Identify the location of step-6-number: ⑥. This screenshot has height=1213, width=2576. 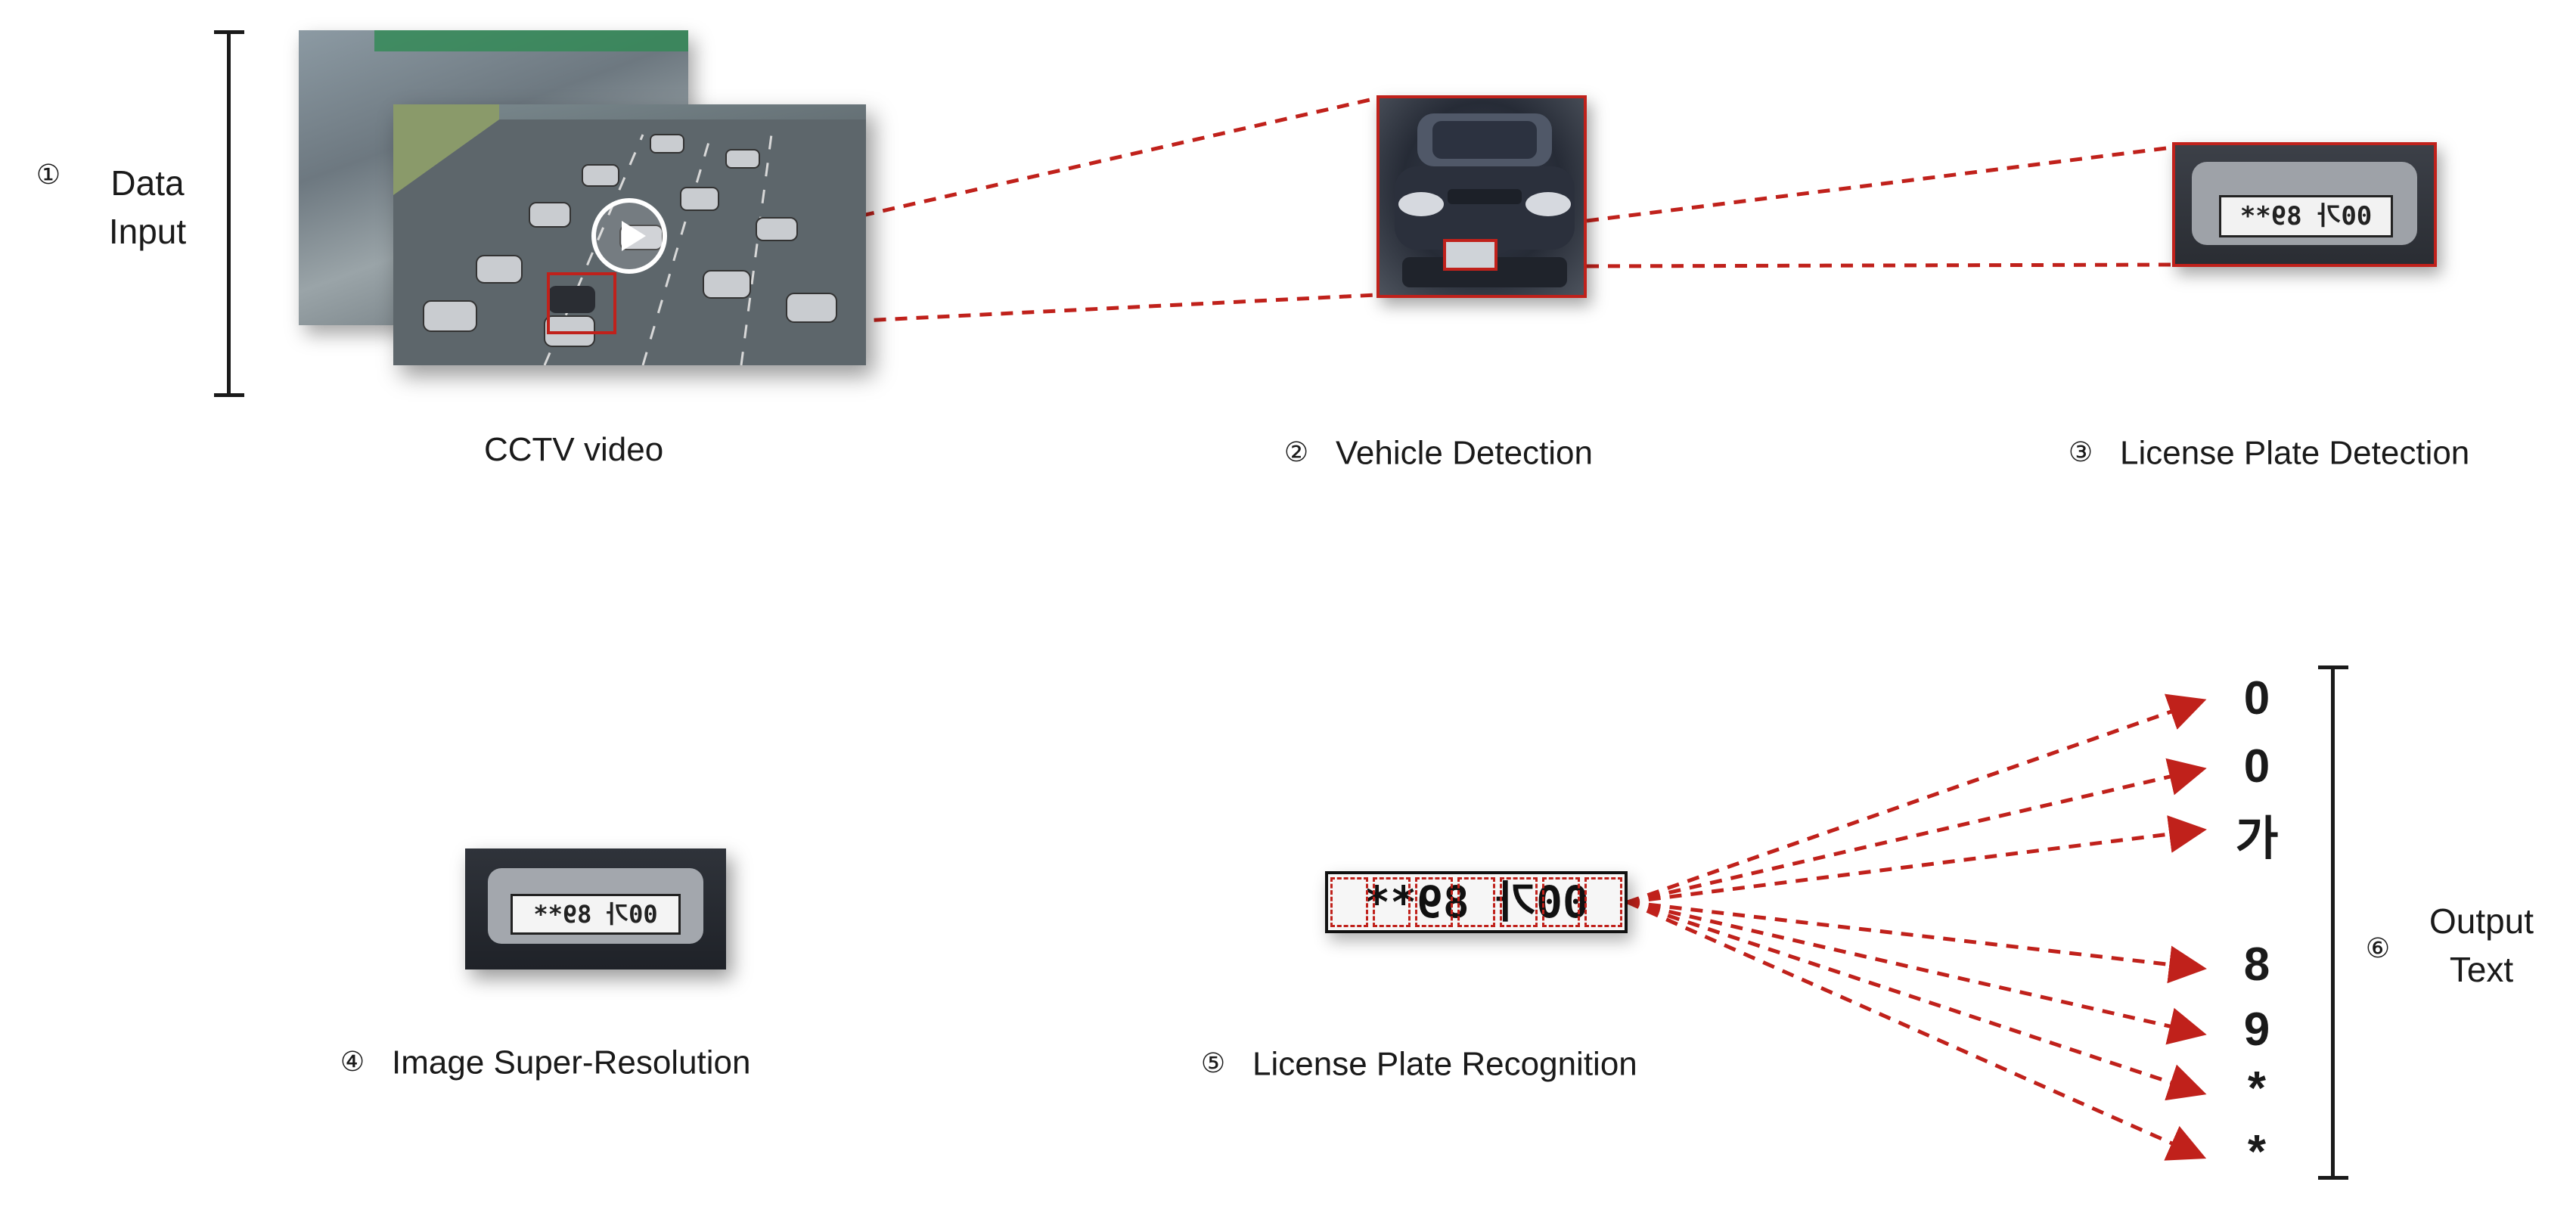
(2387, 949).